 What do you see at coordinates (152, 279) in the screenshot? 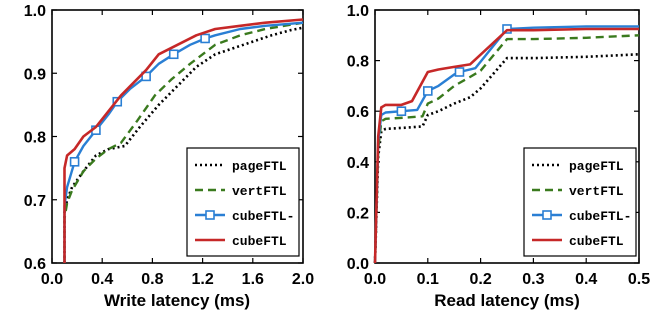
I see `x-tick-label: 0.8` at bounding box center [152, 279].